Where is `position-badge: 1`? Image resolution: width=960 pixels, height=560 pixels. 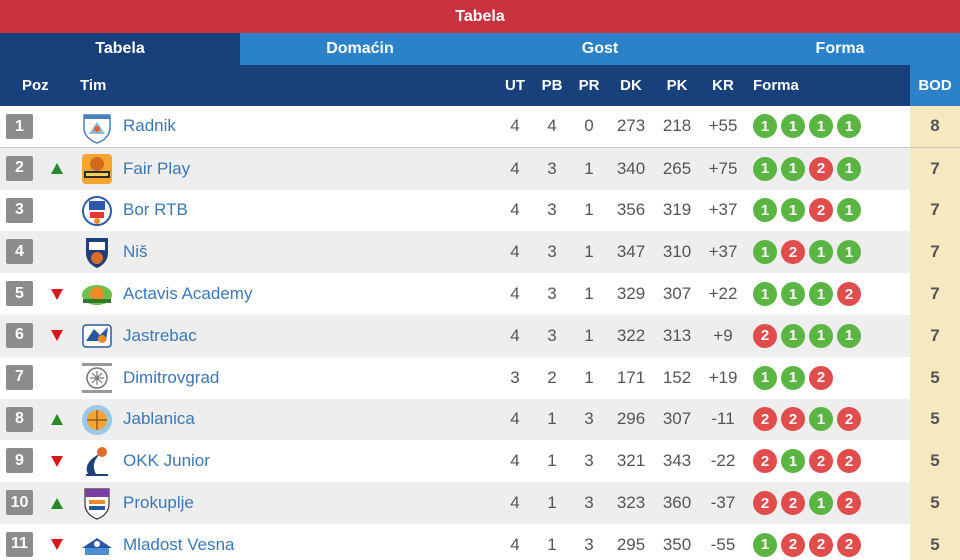 position-badge: 1 is located at coordinates (19, 126).